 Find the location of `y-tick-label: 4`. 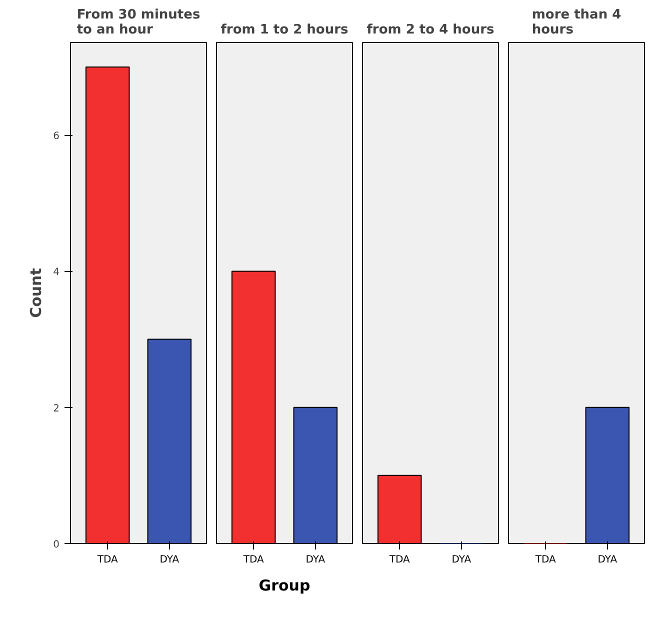

y-tick-label: 4 is located at coordinates (56, 272).